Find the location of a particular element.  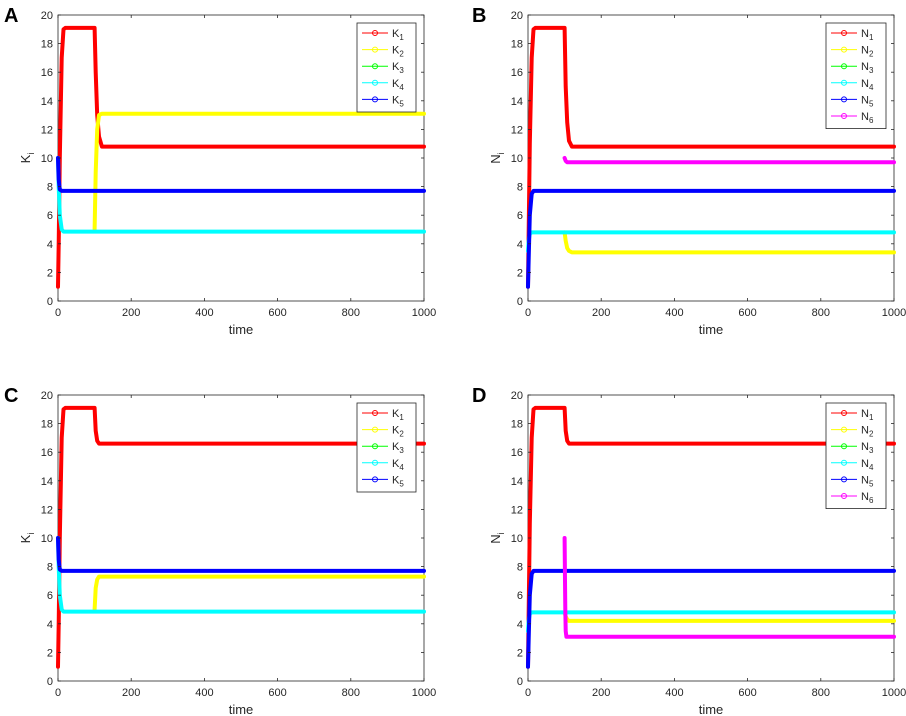

legend-entry-k3: K3 is located at coordinates (398, 448).